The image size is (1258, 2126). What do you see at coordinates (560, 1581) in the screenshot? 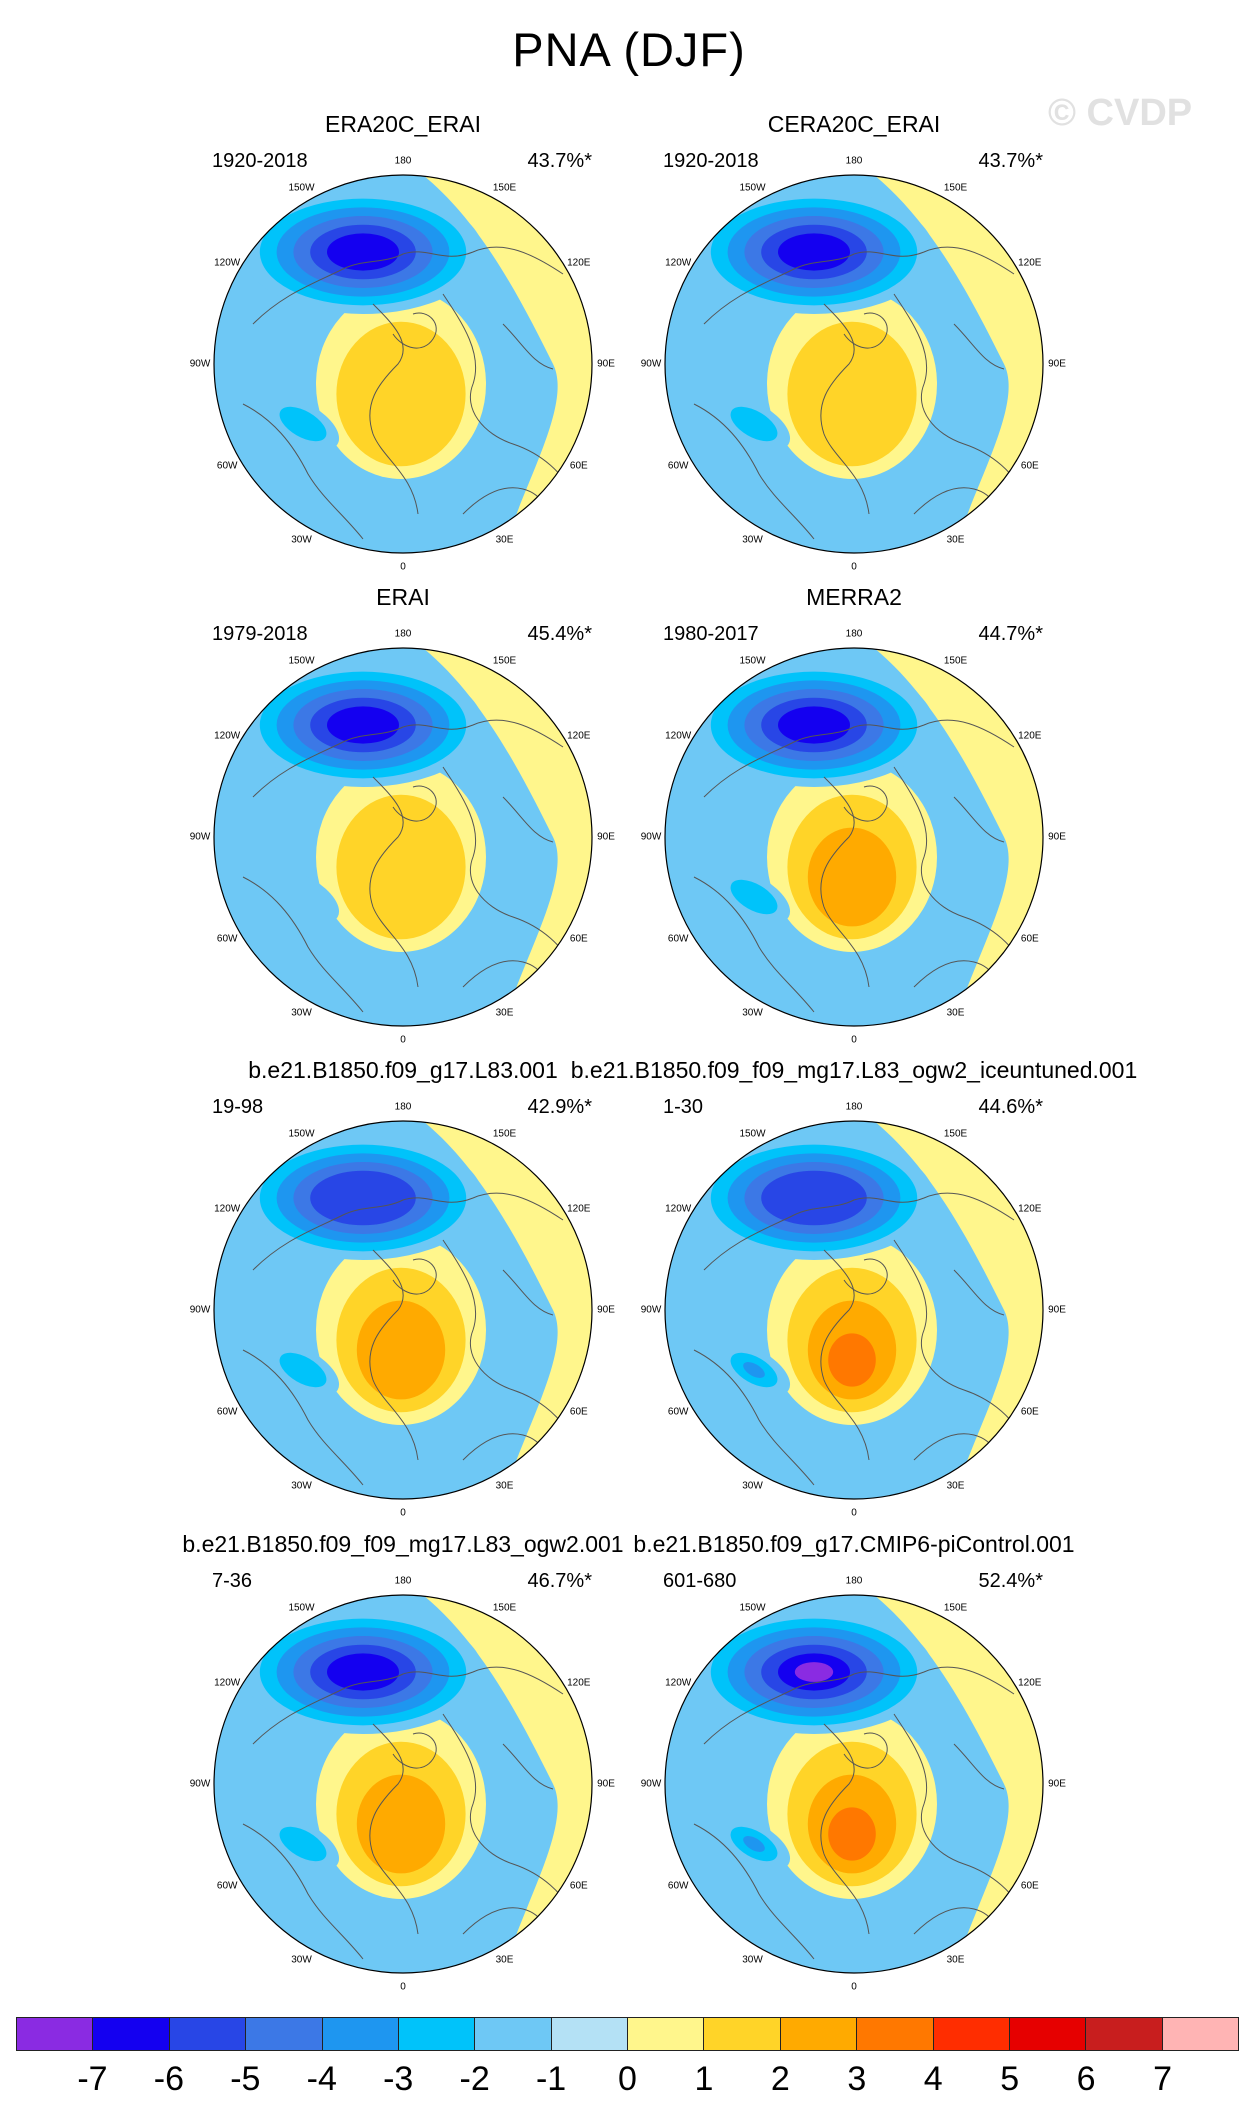
I see `panel-explained-variance: 46.7%*` at bounding box center [560, 1581].